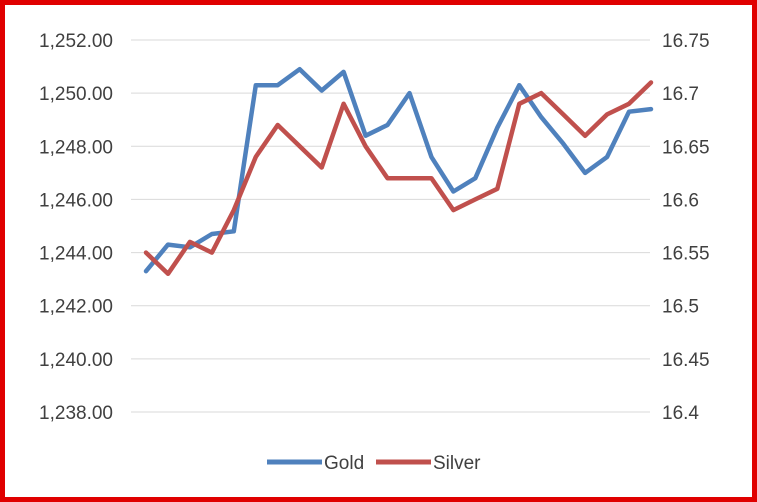  Describe the element at coordinates (686, 227) in the screenshot. I see `right-y-axis: 16.4 16.45 16.5 16.55 16.6 16.65 16.7 16.75` at that location.